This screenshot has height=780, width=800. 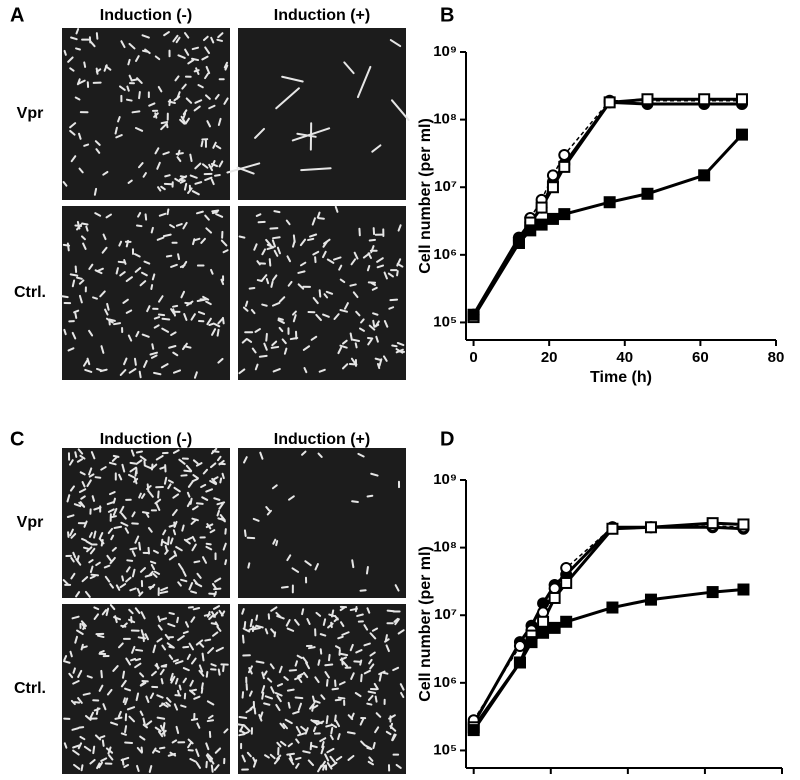 I want to click on row-label: Vpr, so click(x=30, y=522).